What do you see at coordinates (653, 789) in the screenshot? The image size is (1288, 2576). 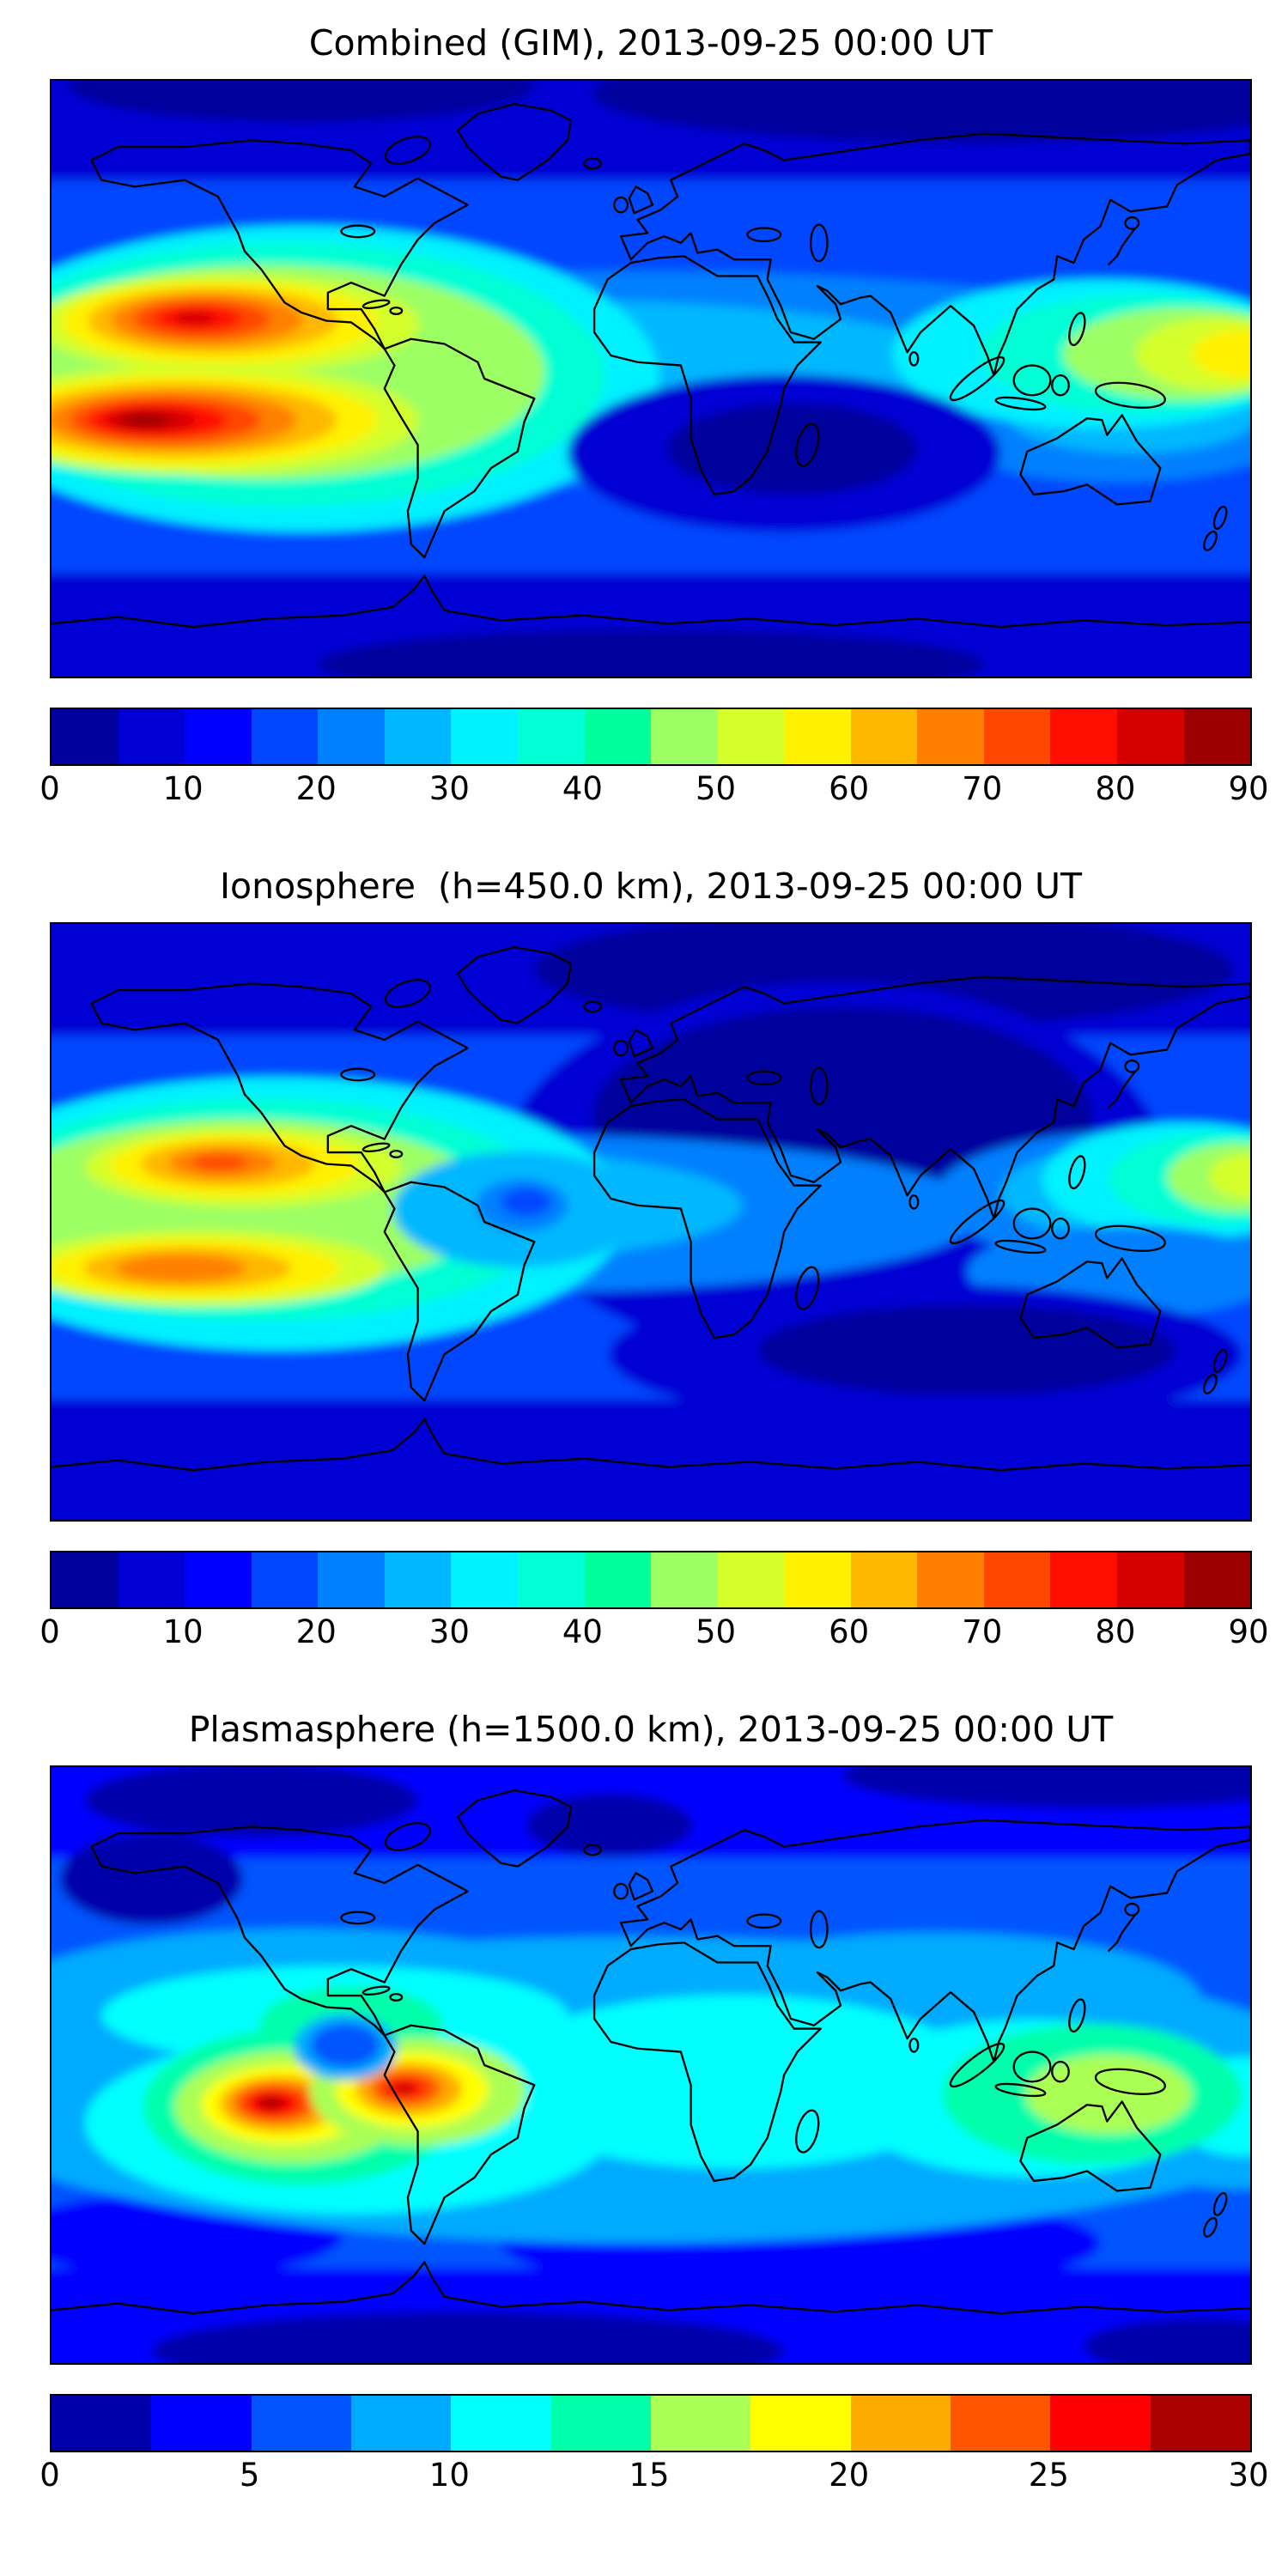 I see `colorbar-ticks-combined: 0 10 20 30 40 50 60 70 80 90` at bounding box center [653, 789].